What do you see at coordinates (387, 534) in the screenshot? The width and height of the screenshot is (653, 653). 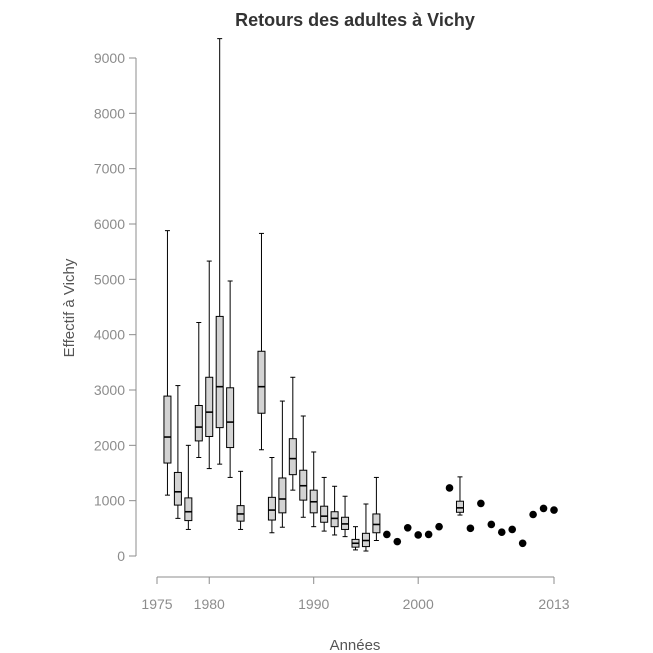 I see `point-1997` at bounding box center [387, 534].